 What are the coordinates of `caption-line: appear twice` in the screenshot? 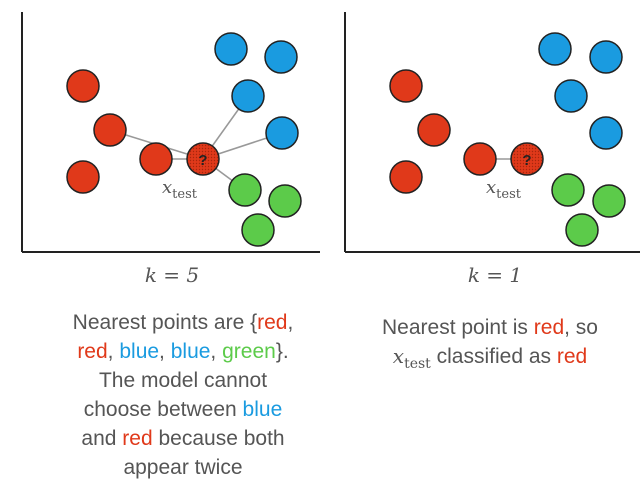 It's located at (183, 467).